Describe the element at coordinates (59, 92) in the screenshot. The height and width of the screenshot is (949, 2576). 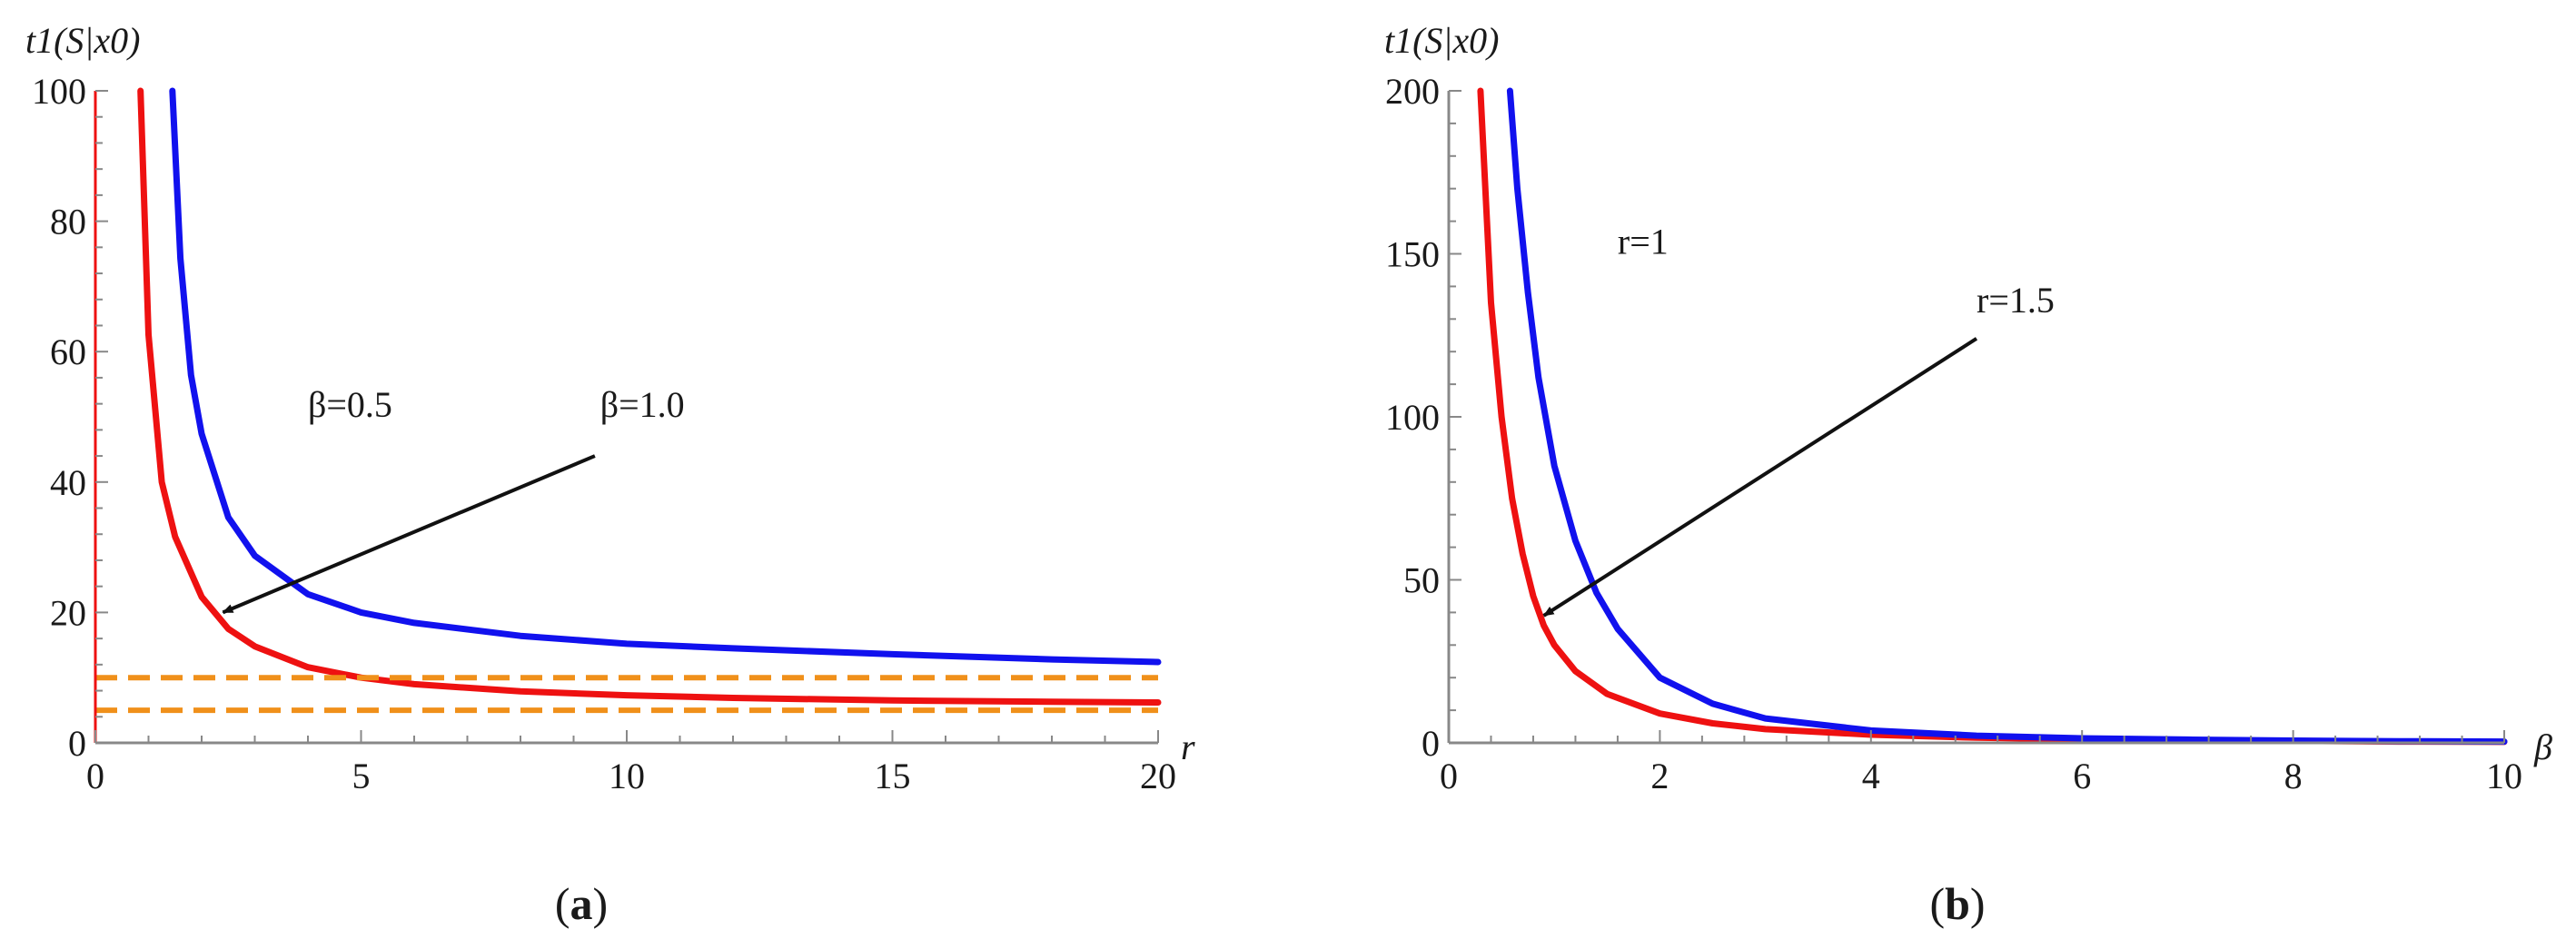
I see `y-tick-label-a: 100` at that location.